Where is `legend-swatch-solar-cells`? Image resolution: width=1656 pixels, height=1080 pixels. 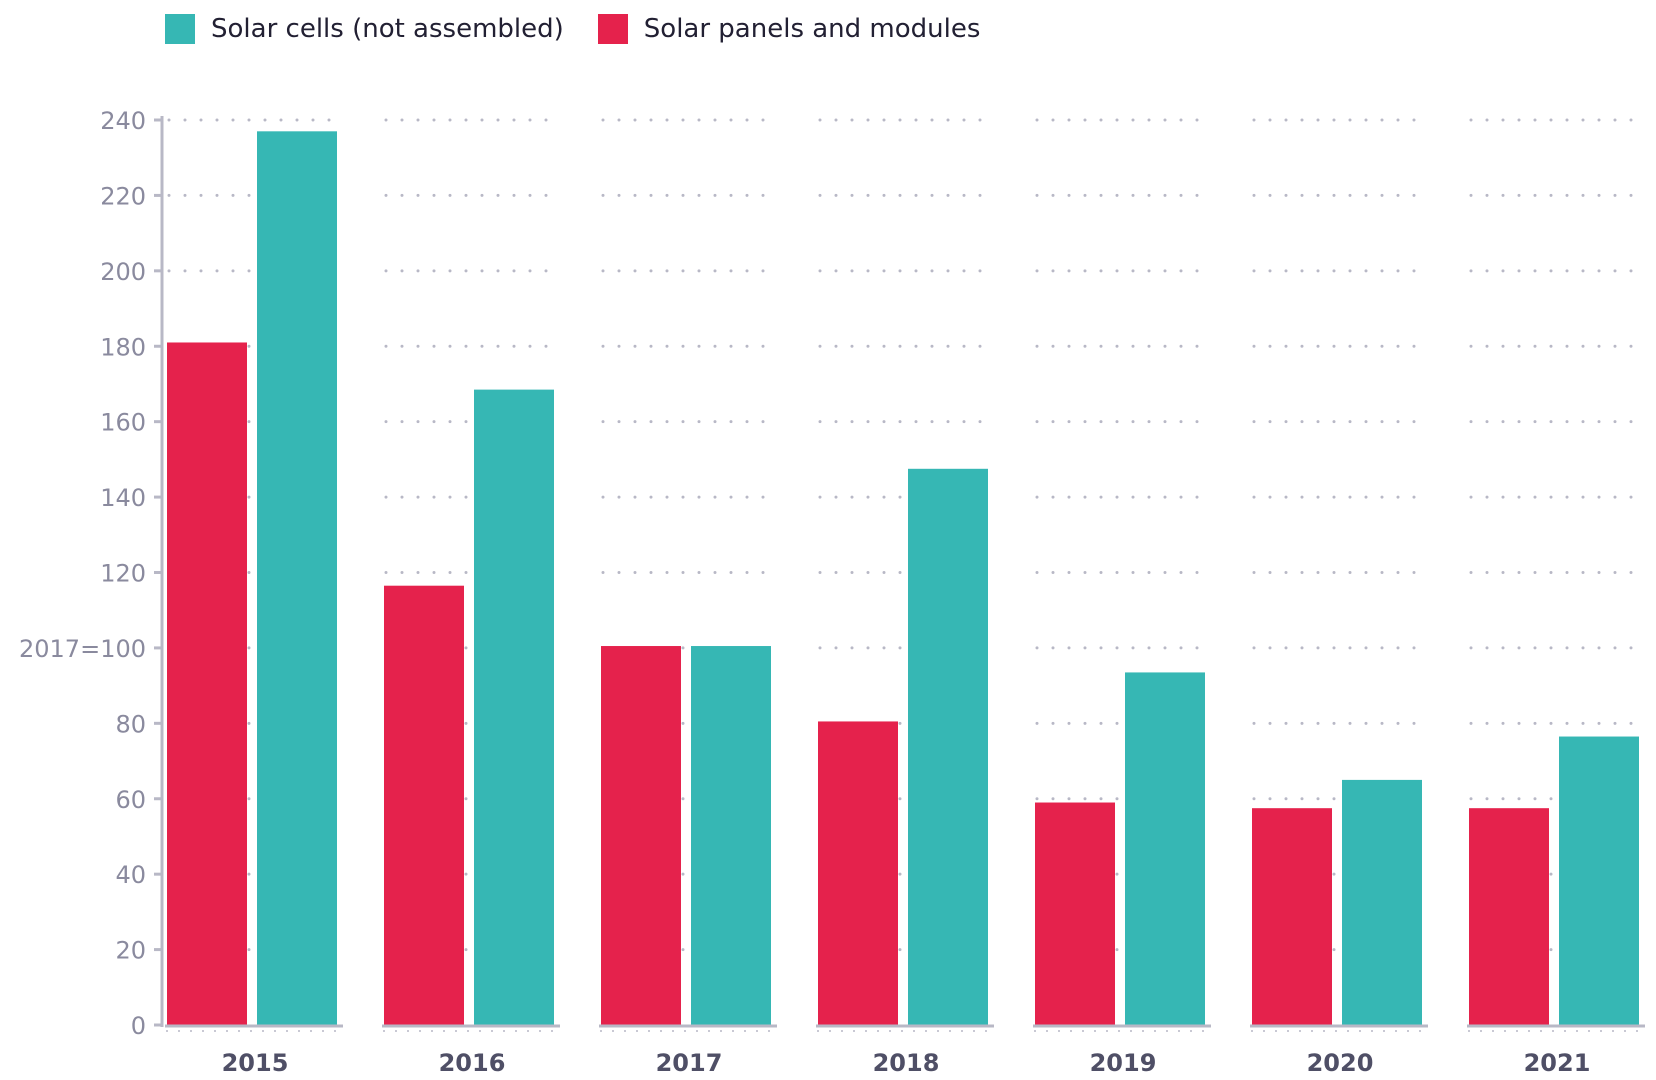
legend-swatch-solar-cells is located at coordinates (180, 29).